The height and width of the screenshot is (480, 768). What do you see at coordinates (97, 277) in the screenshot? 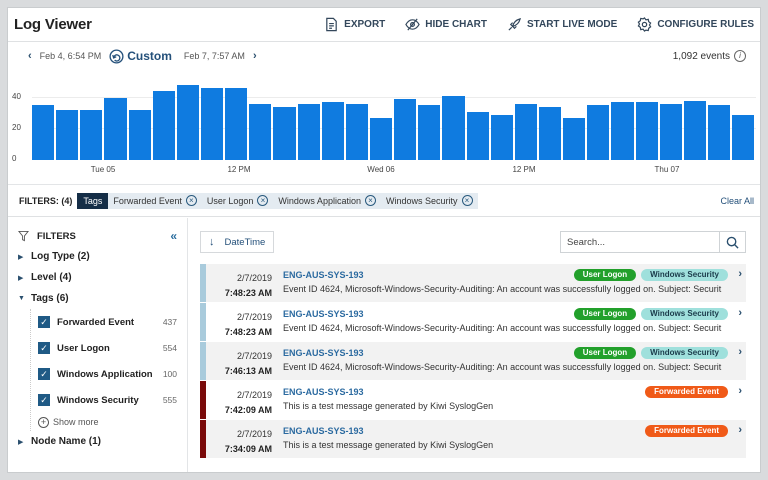
I see `filter-group-level: ▶ Level (4)` at bounding box center [97, 277].